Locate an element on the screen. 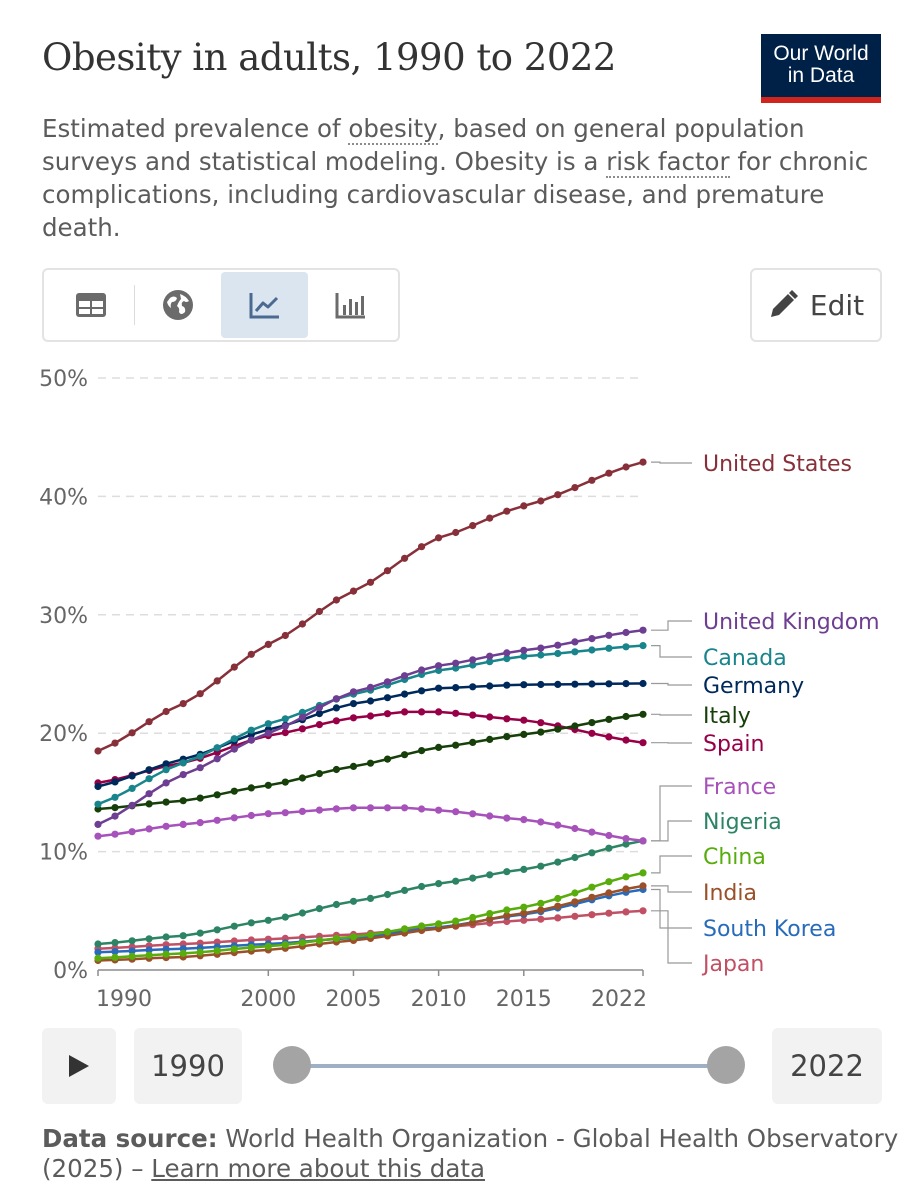  tab-table is located at coordinates (91, 305).